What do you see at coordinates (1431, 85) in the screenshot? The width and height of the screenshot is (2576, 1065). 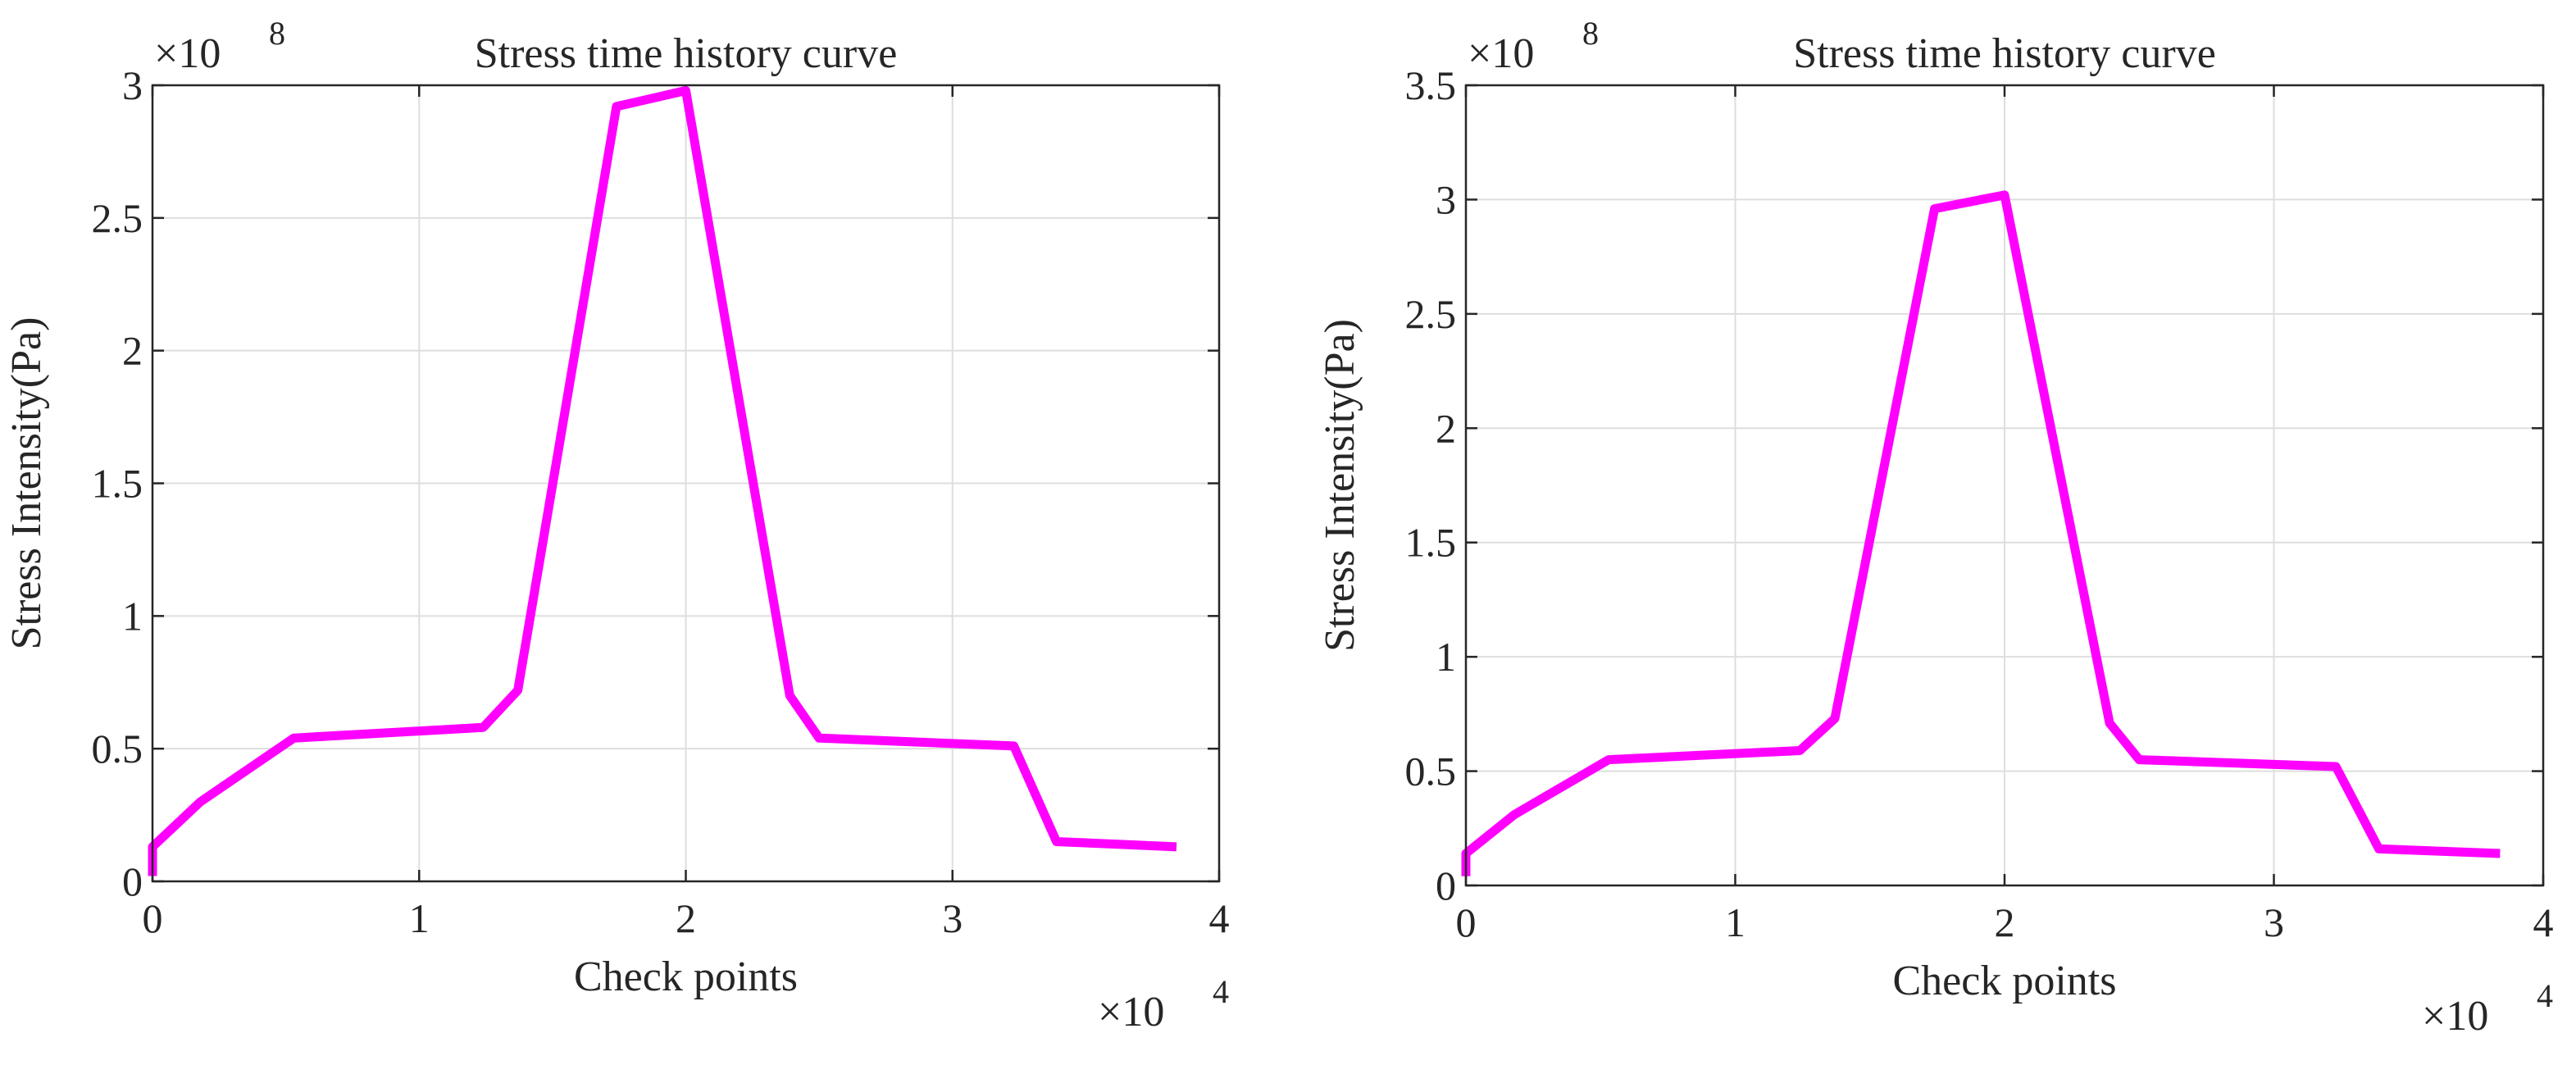 I see `y-tick-label: 3.5` at bounding box center [1431, 85].